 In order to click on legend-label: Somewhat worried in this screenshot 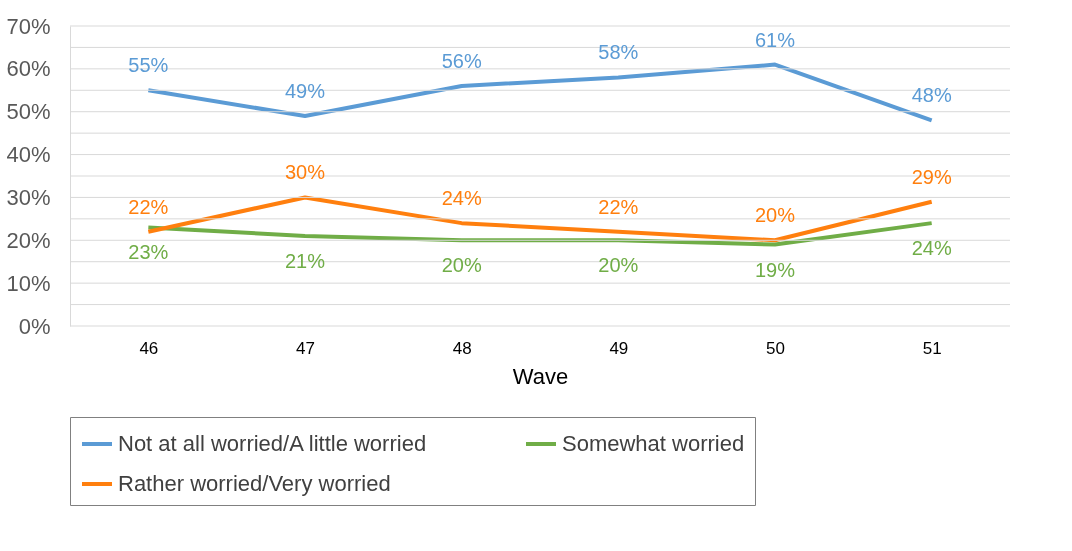, I will do `click(653, 443)`.